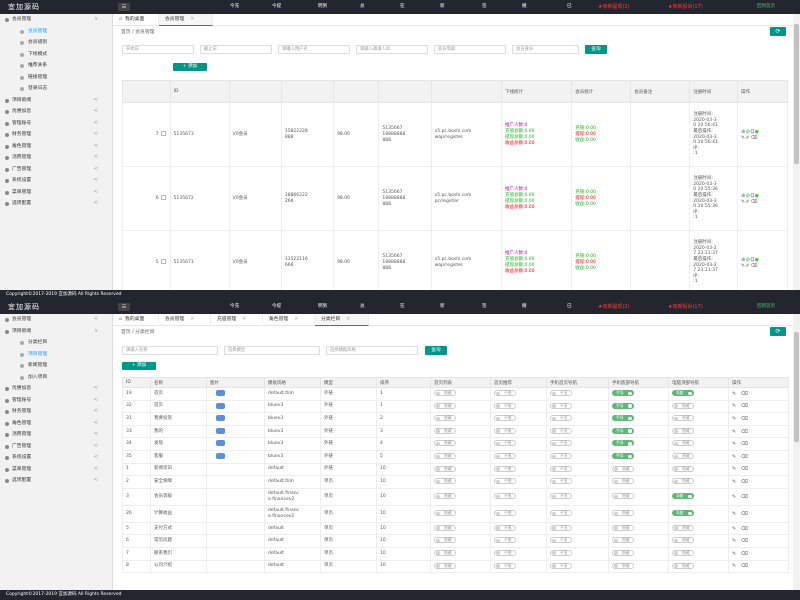 The image size is (800, 600). I want to click on sidebar-item: 选项配置 <, so click(56, 481).